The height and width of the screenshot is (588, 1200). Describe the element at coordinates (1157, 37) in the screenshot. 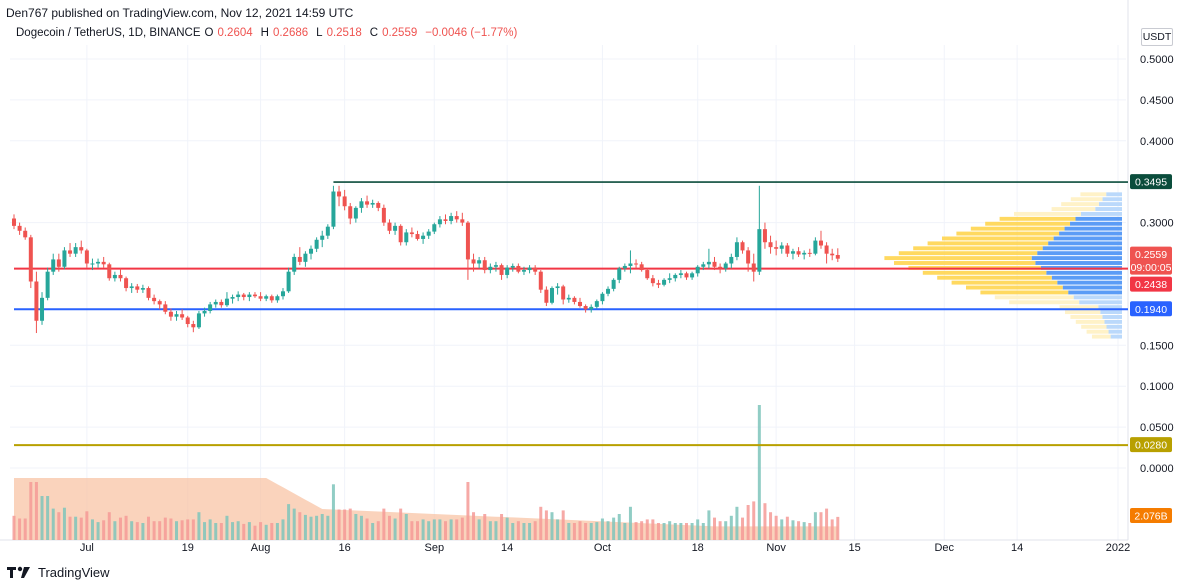

I see `currency-unit-button: USDT` at that location.